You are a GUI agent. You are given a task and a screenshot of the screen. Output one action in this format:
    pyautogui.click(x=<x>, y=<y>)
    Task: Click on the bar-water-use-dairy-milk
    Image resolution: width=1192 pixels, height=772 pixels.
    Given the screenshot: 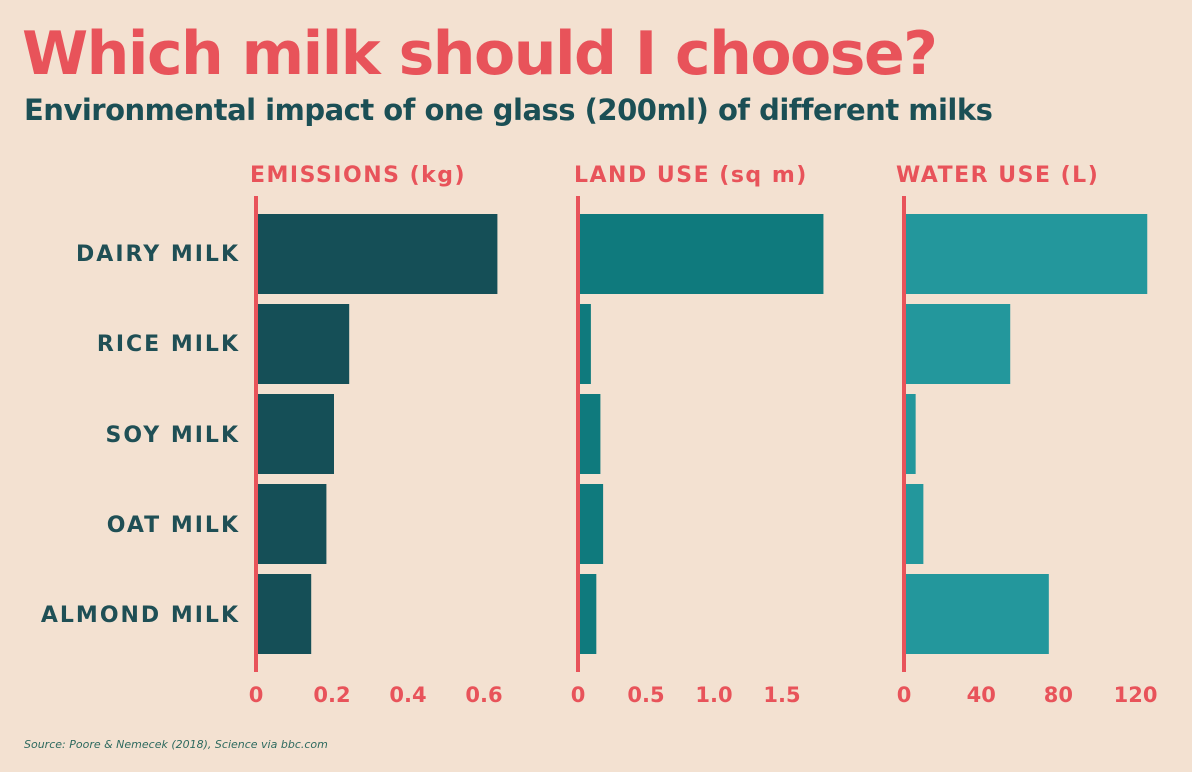 What is the action you would take?
    pyautogui.click(x=1027, y=254)
    